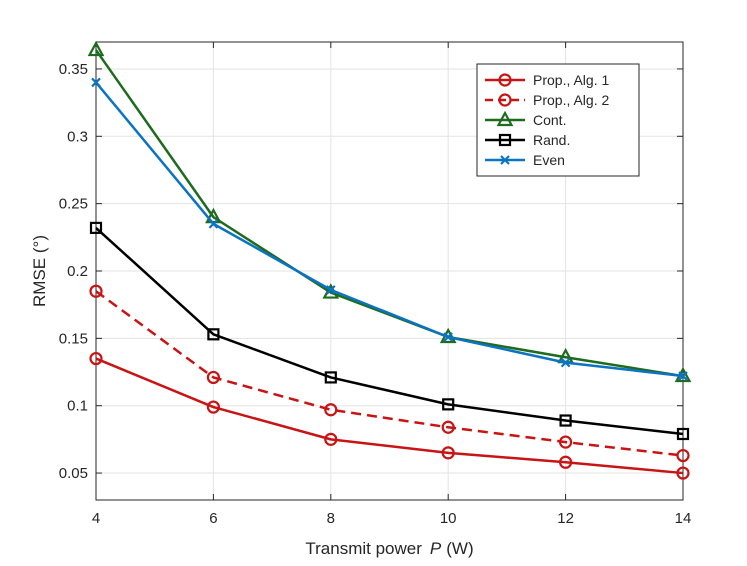 Image resolution: width=747 pixels, height=566 pixels. What do you see at coordinates (571, 80) in the screenshot?
I see `legend-label: Prop., Alg. 1` at bounding box center [571, 80].